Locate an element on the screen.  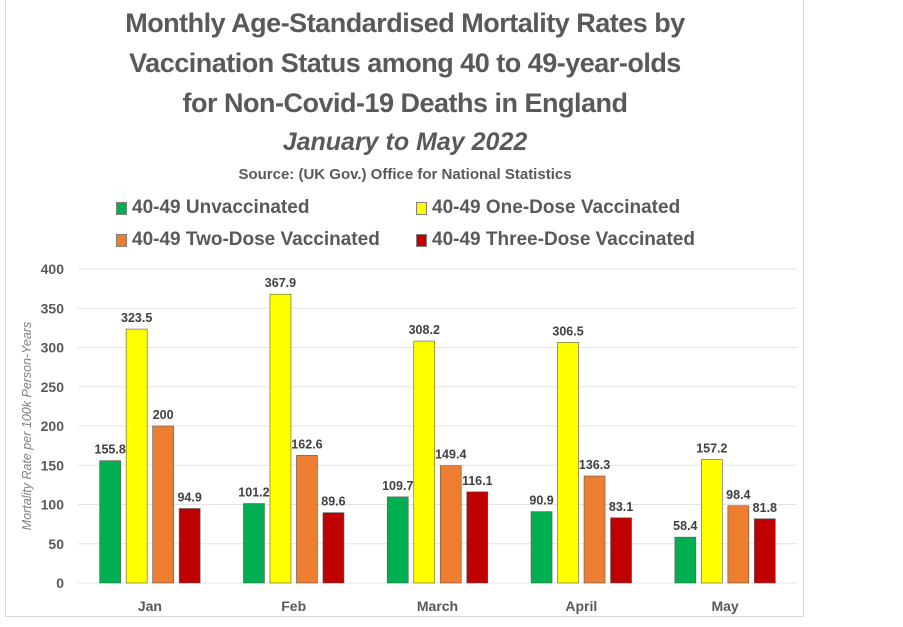
data-label: 81.8 is located at coordinates (765, 508).